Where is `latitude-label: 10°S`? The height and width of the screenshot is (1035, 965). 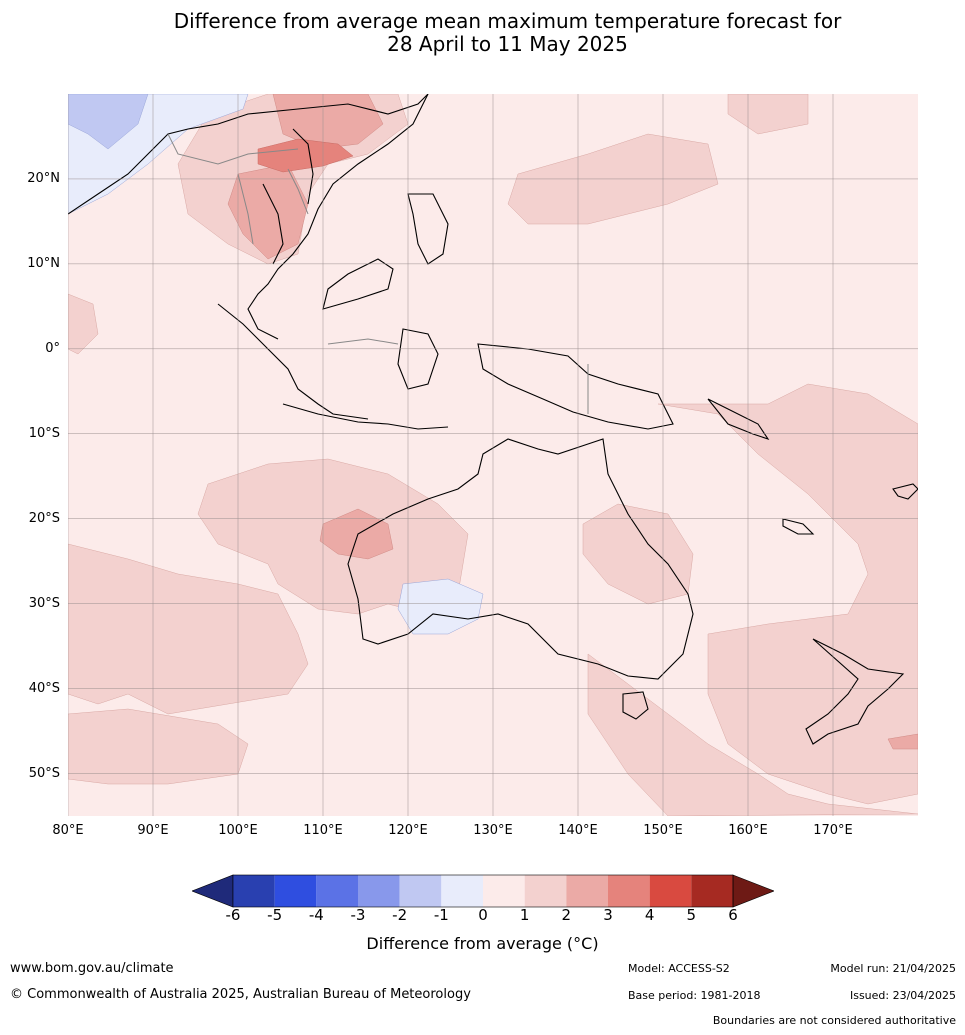 latitude-label: 10°S is located at coordinates (44, 433).